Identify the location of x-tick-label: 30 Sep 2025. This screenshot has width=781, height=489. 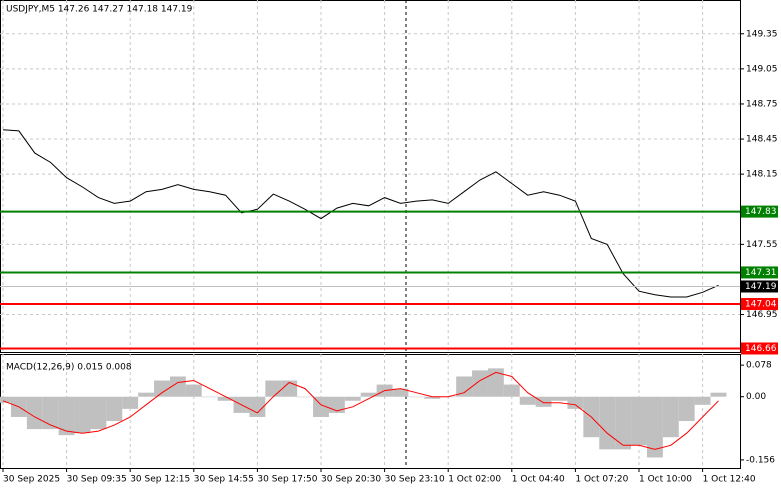
(31, 480).